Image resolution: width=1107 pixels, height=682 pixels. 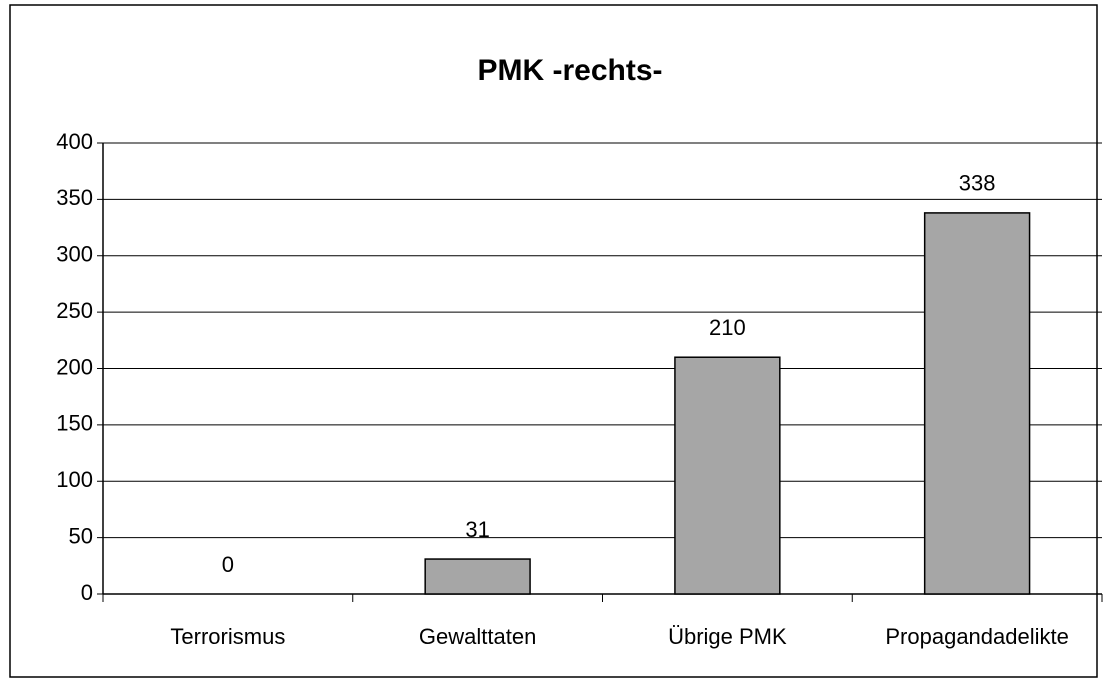 What do you see at coordinates (727, 636) in the screenshot?
I see `x-tick-label: Übrige PMK` at bounding box center [727, 636].